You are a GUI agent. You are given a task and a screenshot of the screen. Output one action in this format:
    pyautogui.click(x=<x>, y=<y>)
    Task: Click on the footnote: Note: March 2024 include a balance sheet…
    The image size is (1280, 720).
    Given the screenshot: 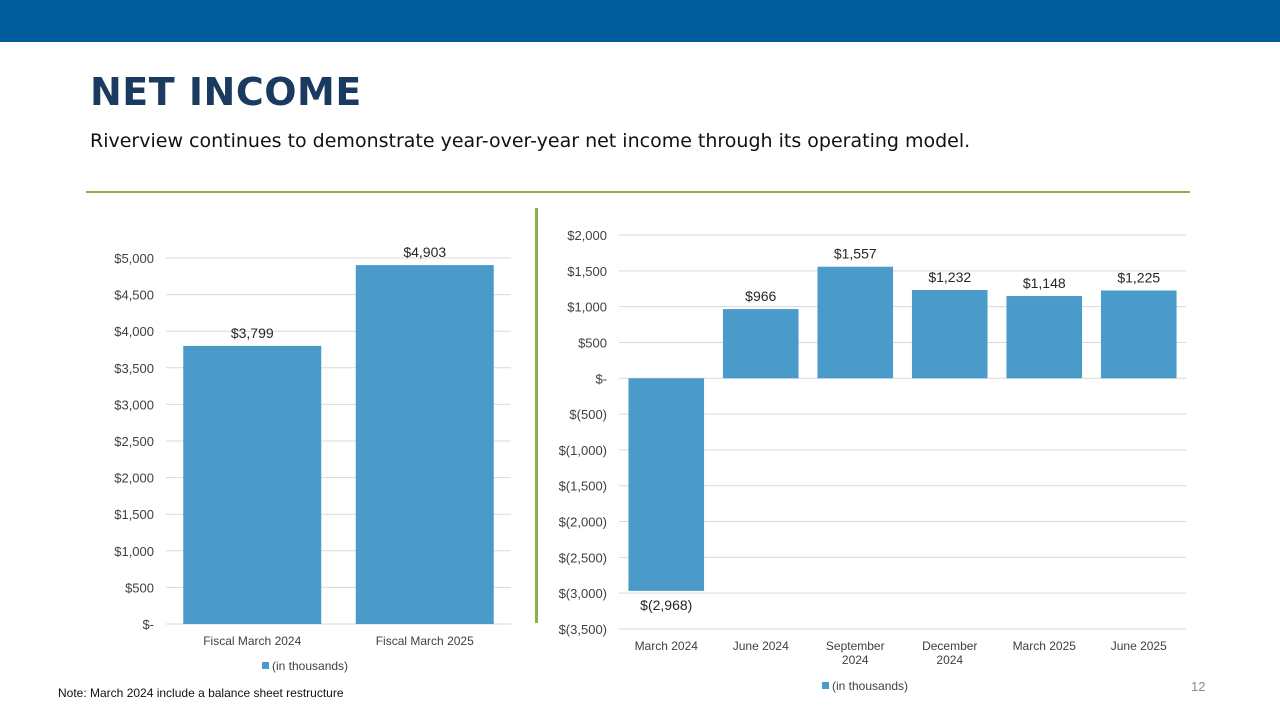 What is the action you would take?
    pyautogui.click(x=201, y=693)
    